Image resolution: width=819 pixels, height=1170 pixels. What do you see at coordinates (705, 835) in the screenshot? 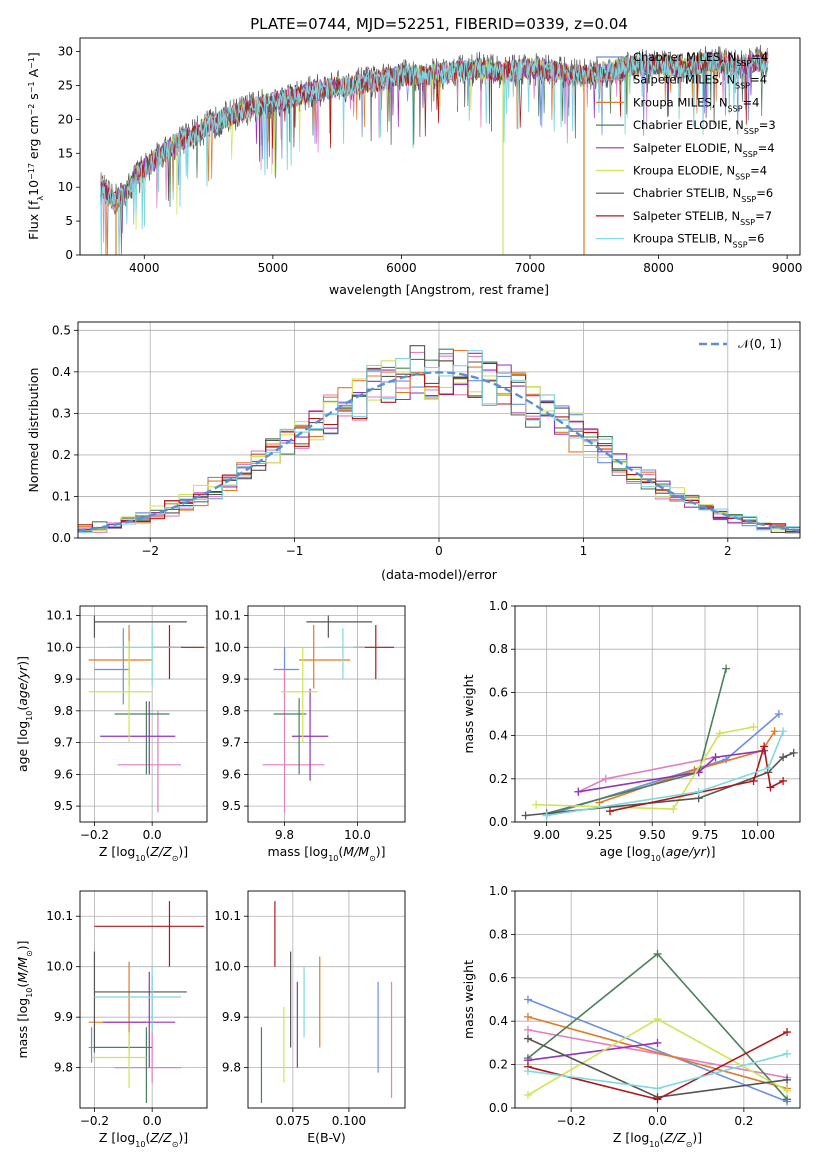
I see `x-tick-label: 9.75` at bounding box center [705, 835].